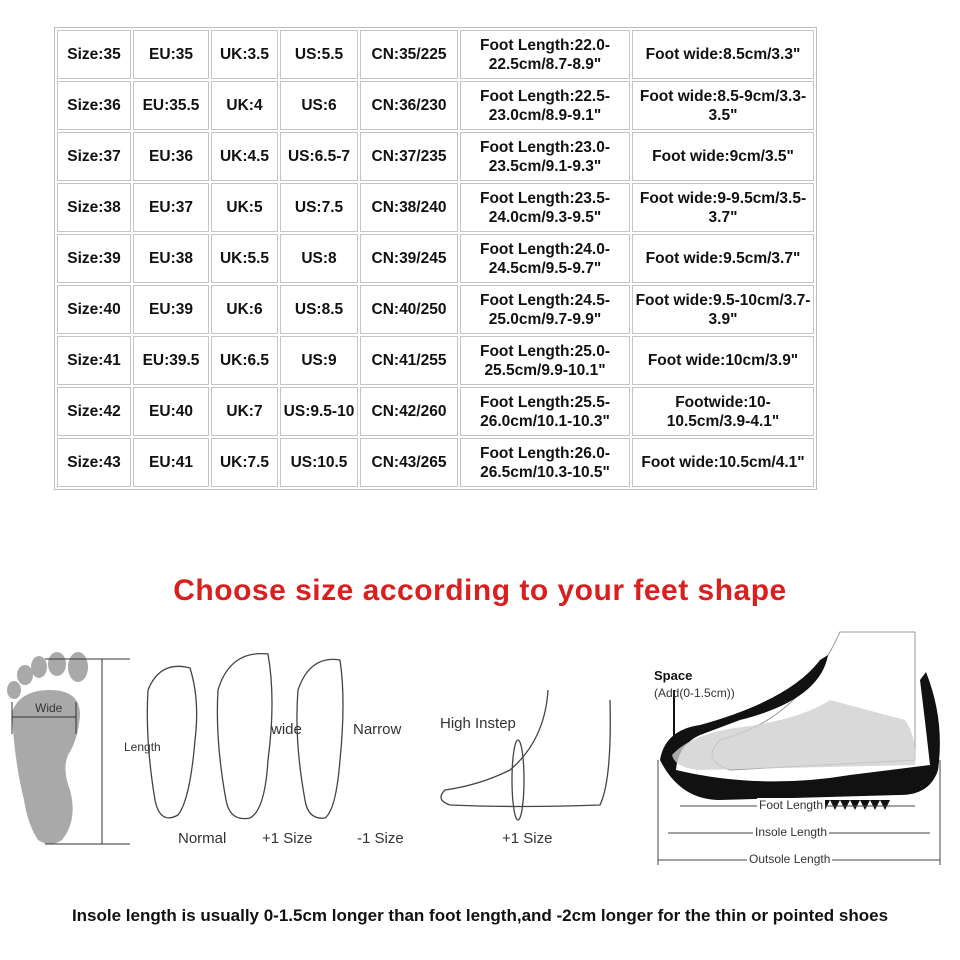 The height and width of the screenshot is (960, 960). Describe the element at coordinates (694, 693) in the screenshot. I see `space-add-label: (Add(0-1.5cm))` at that location.